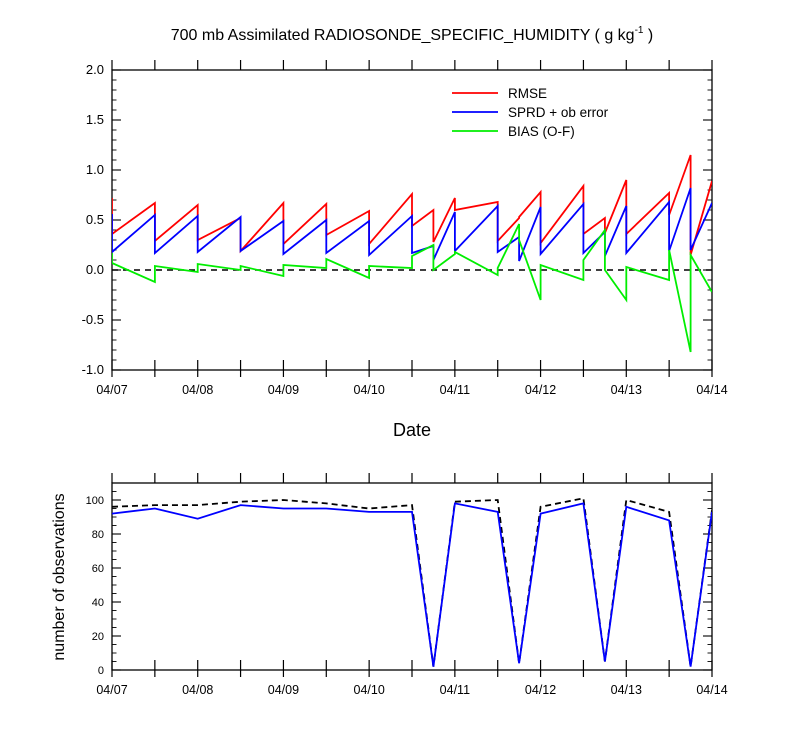 This screenshot has width=800, height=755. Describe the element at coordinates (455, 390) in the screenshot. I see `top-xtick-label: 04/11` at that location.